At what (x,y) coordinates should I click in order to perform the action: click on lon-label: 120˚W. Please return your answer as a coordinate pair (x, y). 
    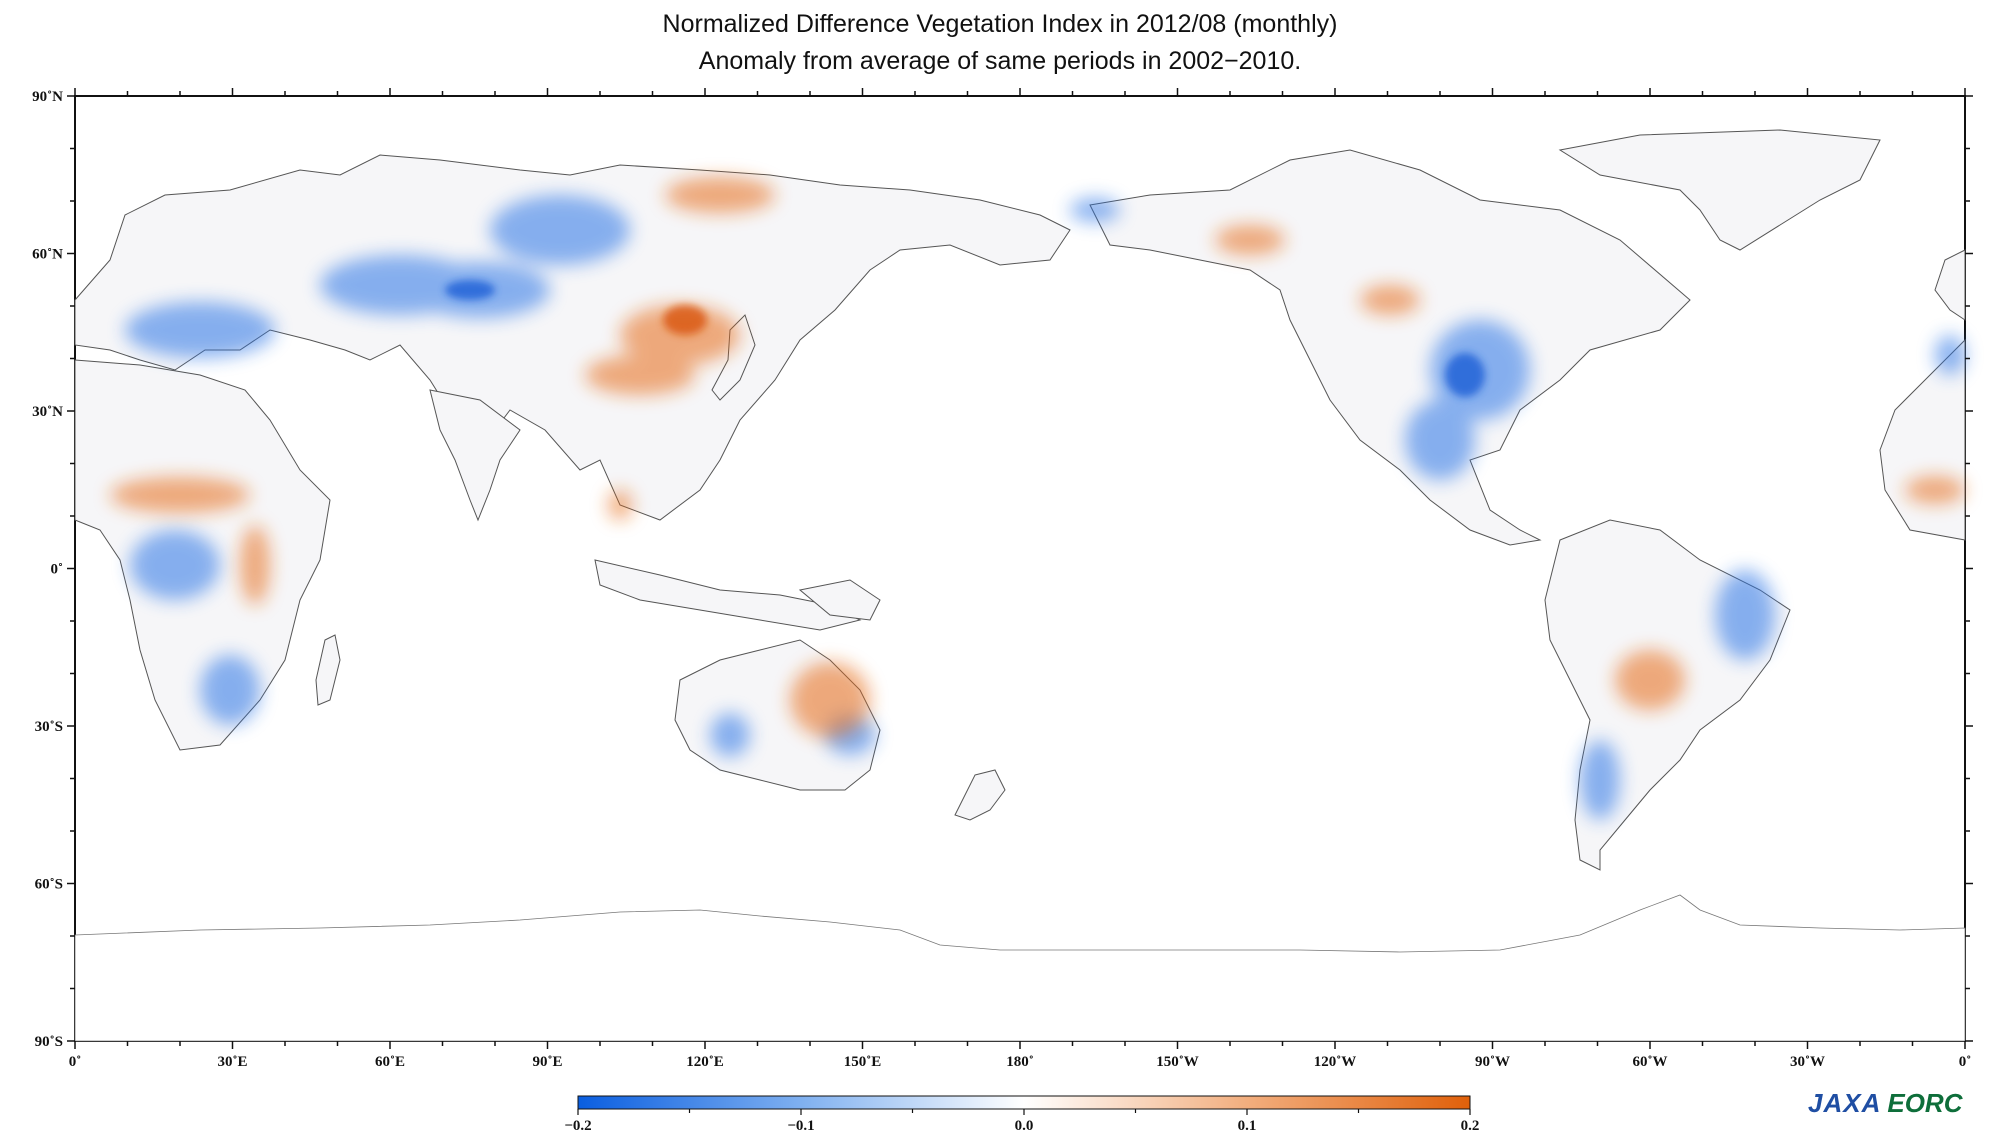
    Looking at the image, I should click on (1335, 1062).